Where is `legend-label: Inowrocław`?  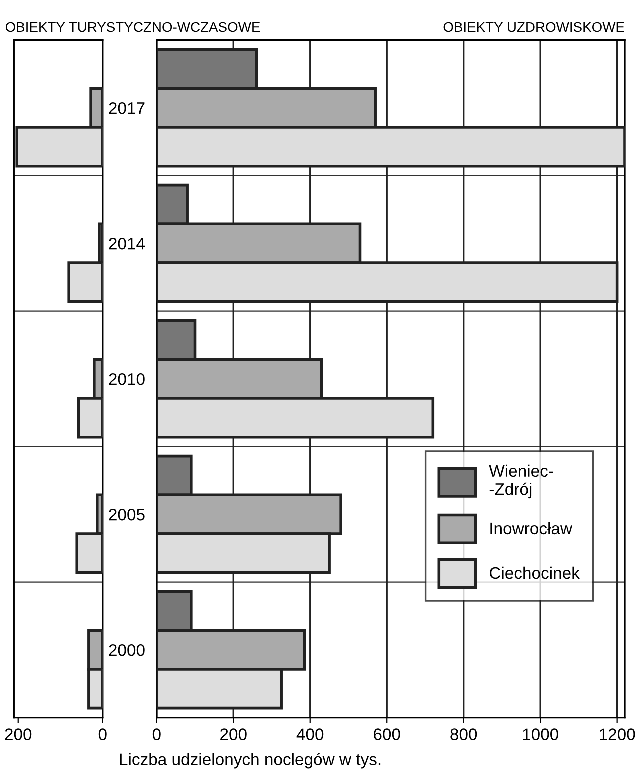
legend-label: Inowrocław is located at coordinates (531, 528).